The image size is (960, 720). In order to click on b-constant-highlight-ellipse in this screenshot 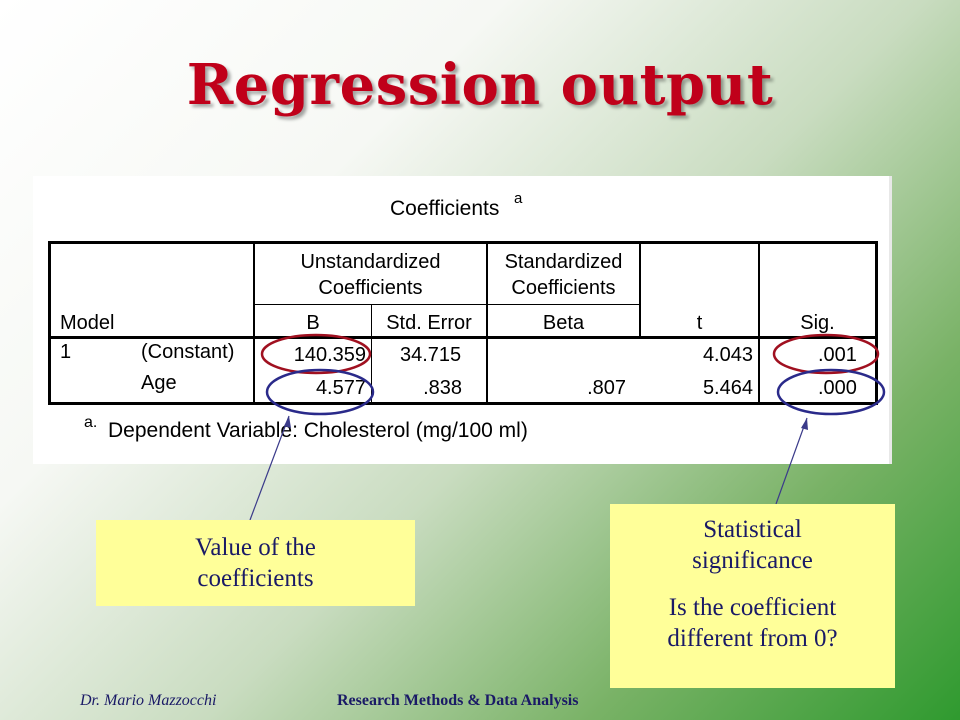, I will do `click(316, 354)`.